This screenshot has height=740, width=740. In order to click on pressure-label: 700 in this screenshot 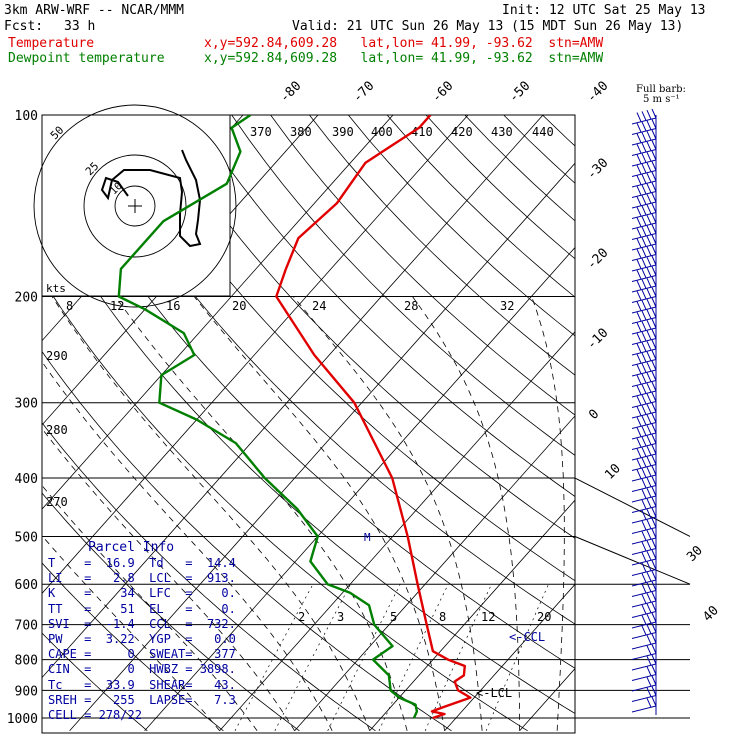, I will do `click(26, 626)`.